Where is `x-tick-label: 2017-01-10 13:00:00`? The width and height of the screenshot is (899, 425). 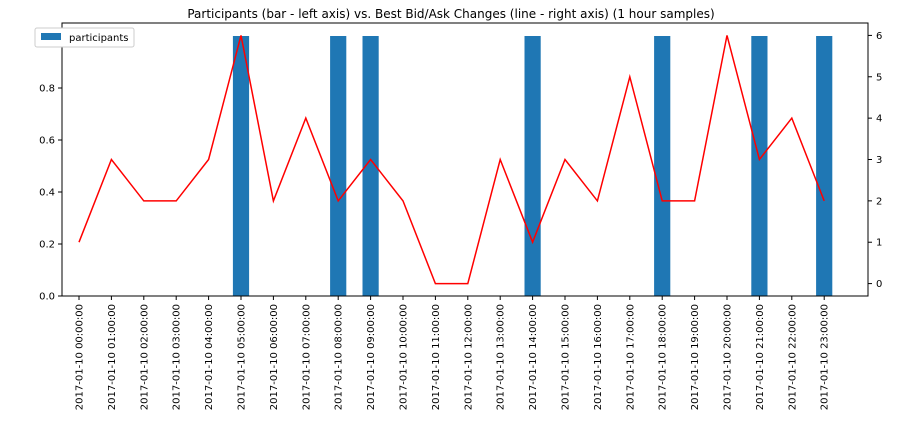 x-tick-label: 2017-01-10 13:00:00 is located at coordinates (501, 357).